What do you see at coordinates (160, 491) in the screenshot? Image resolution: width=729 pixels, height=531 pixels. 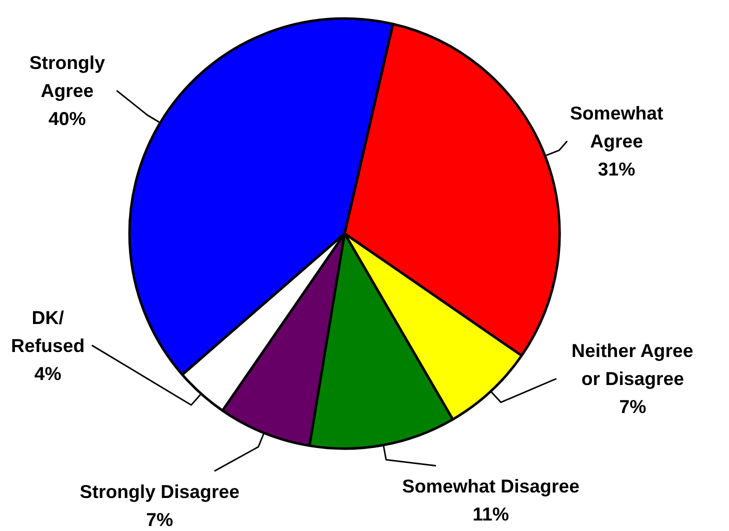 I see `slice-label: Strongly Disagree` at bounding box center [160, 491].